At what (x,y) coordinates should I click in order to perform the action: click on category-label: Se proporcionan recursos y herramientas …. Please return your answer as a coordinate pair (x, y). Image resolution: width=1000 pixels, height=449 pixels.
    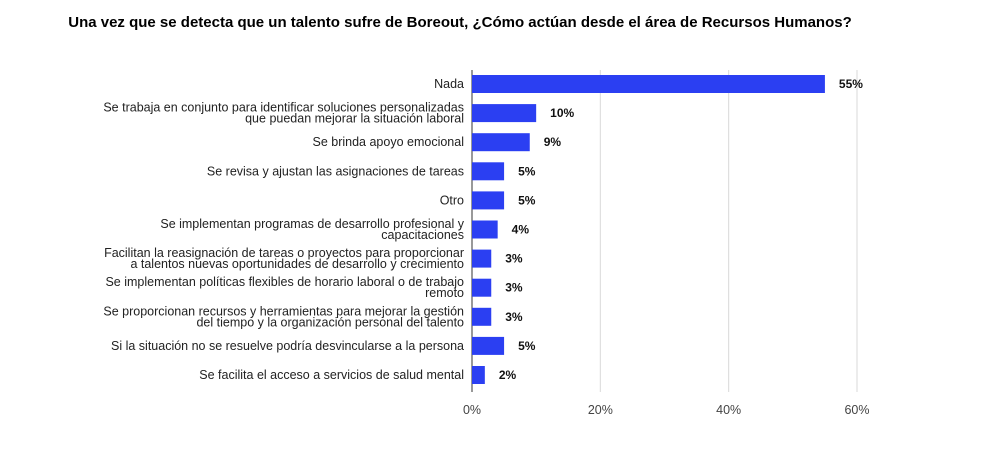
    Looking at the image, I should click on (283, 311).